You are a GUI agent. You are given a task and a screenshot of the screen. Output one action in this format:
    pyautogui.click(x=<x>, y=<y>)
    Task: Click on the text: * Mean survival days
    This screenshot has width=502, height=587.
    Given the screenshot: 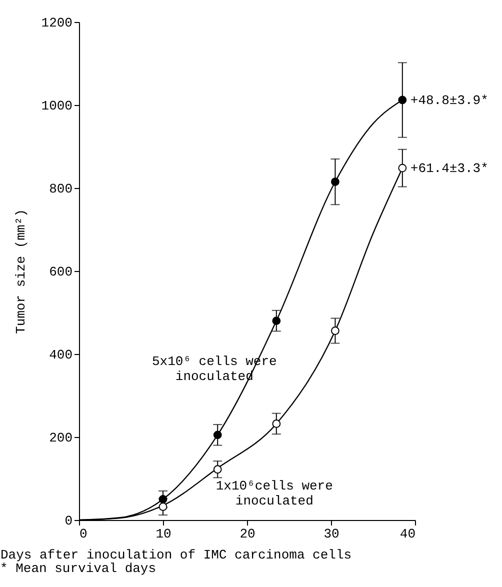 What is the action you would take?
    pyautogui.click(x=78, y=568)
    